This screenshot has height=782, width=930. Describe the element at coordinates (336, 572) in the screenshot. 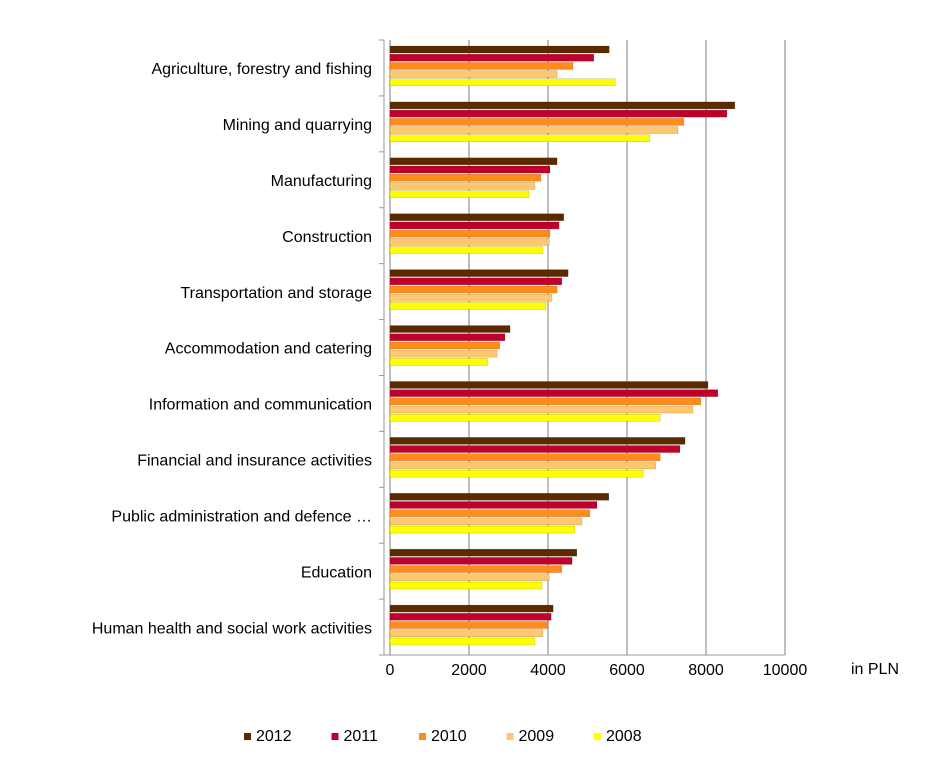

I see `y-tick-label: Education` at that location.